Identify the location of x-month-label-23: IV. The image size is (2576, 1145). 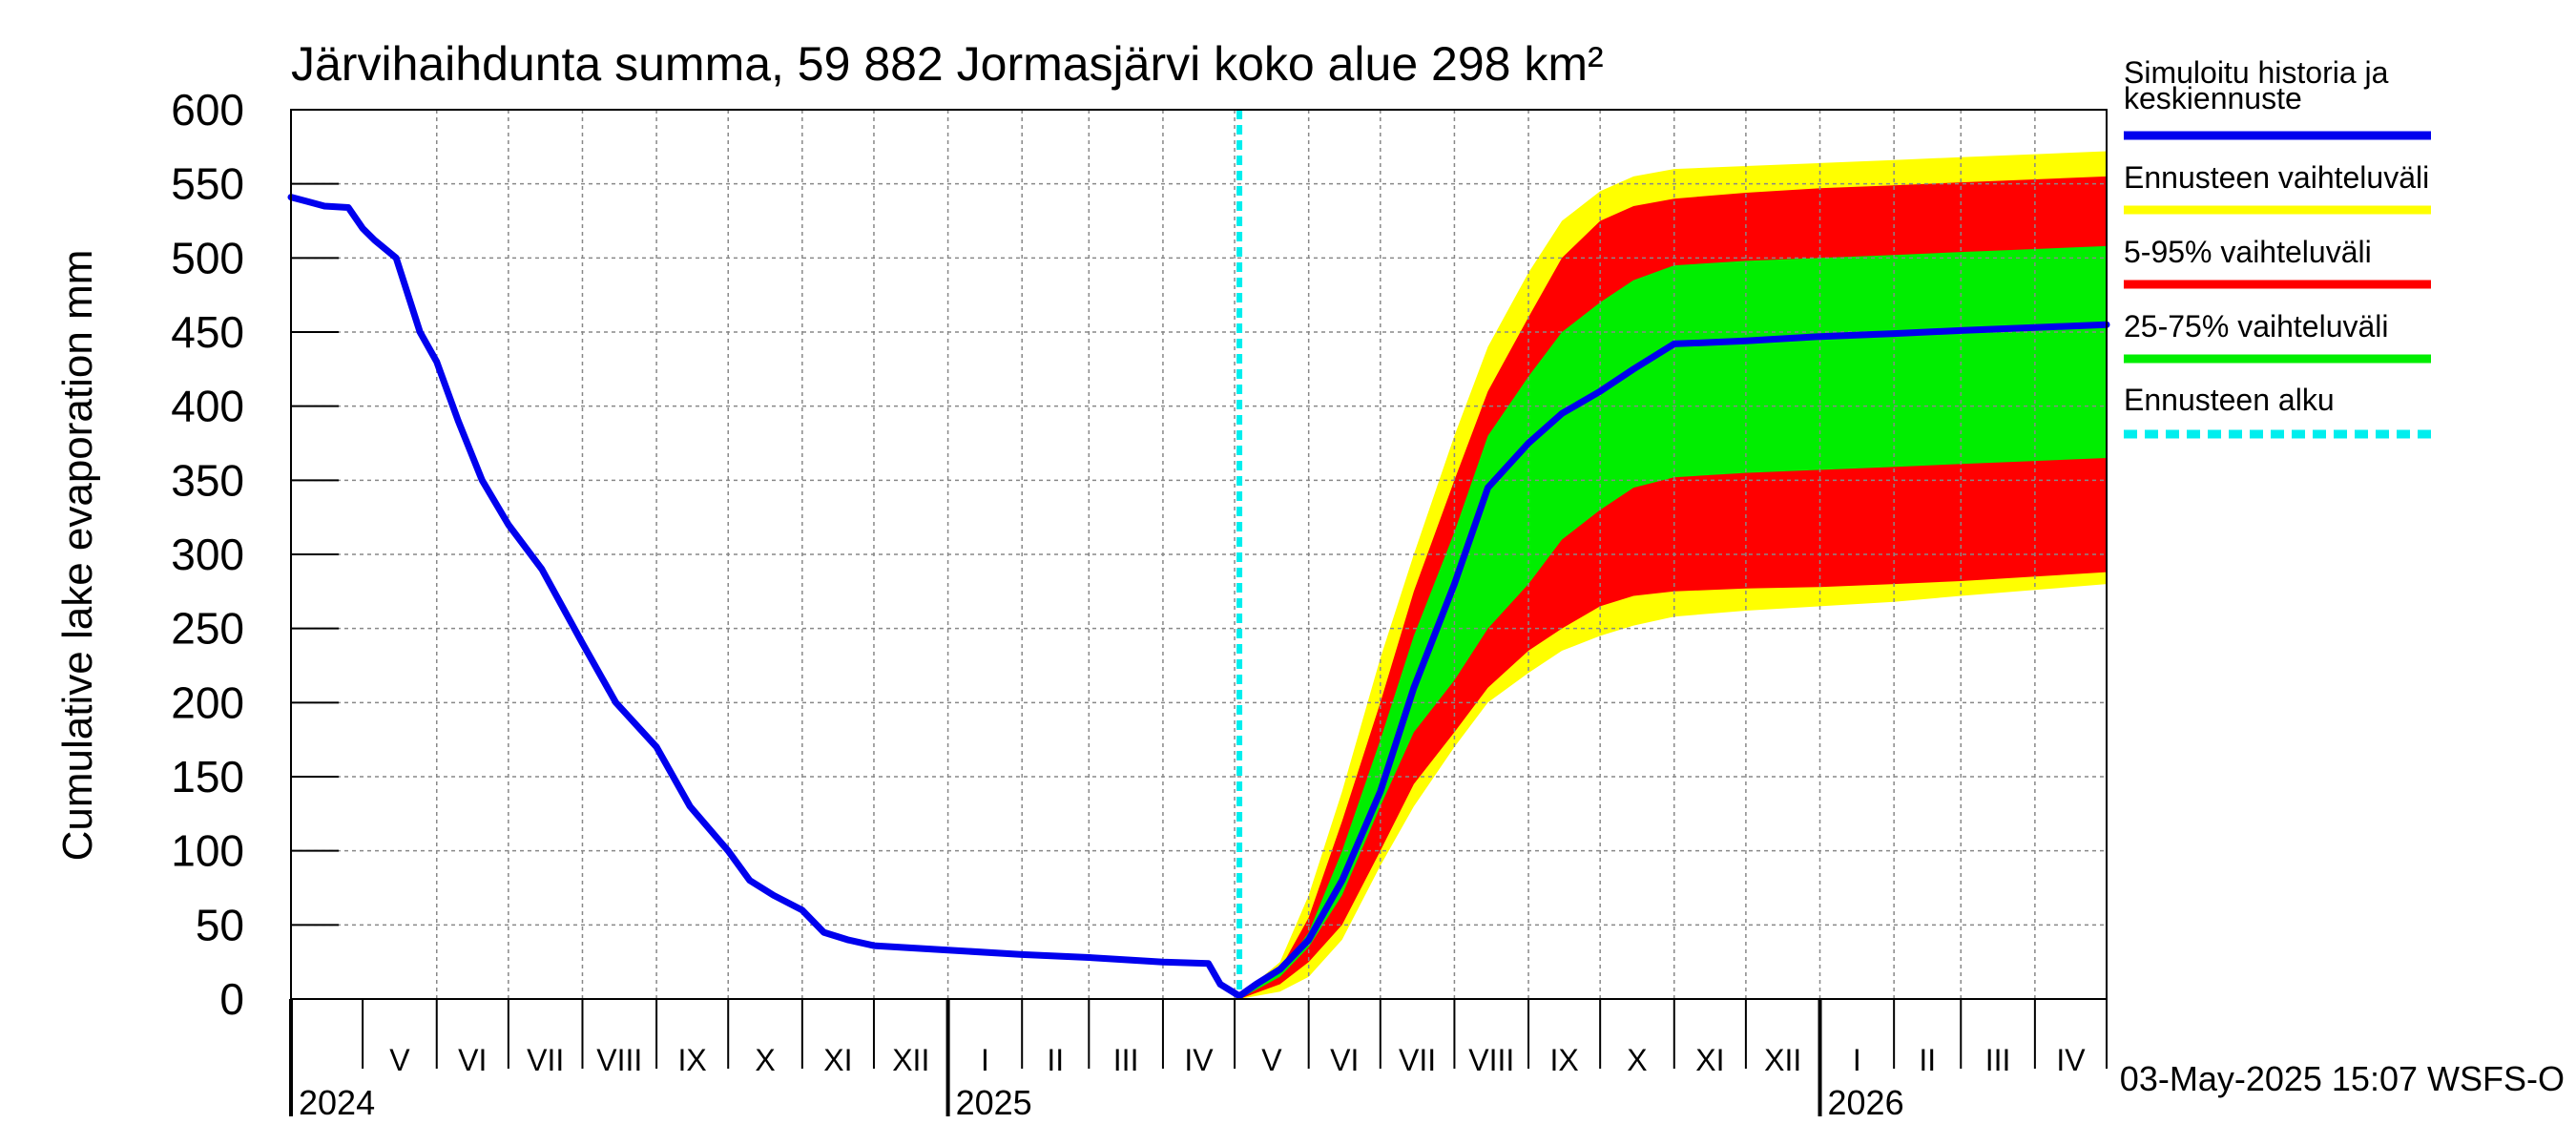
(2071, 1060).